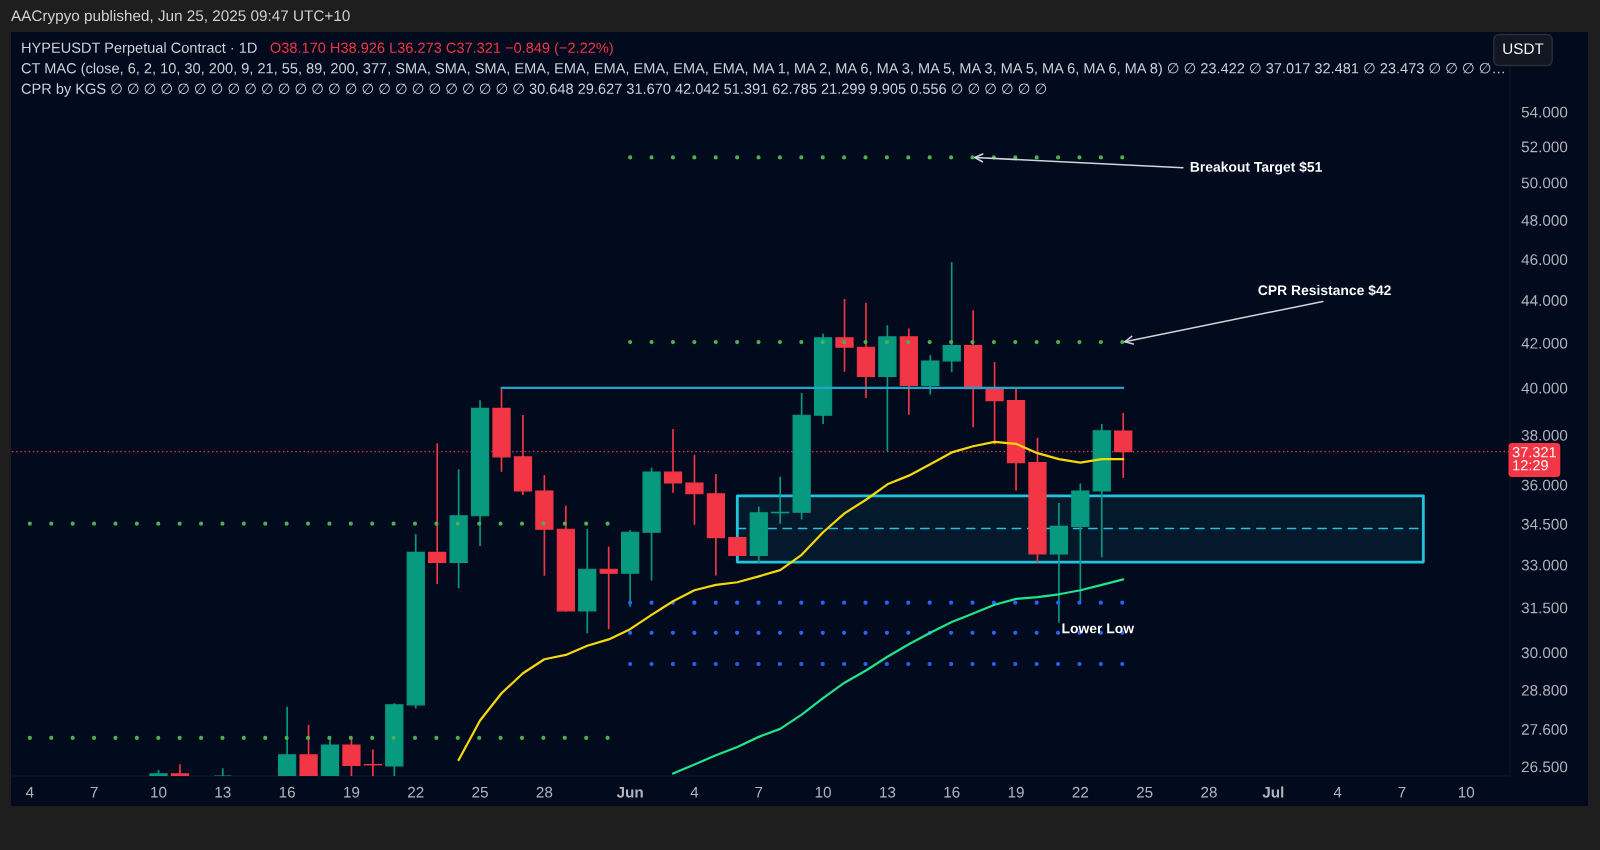 The width and height of the screenshot is (1600, 850). Describe the element at coordinates (1544, 343) in the screenshot. I see `y-tick-label: 42.000` at that location.